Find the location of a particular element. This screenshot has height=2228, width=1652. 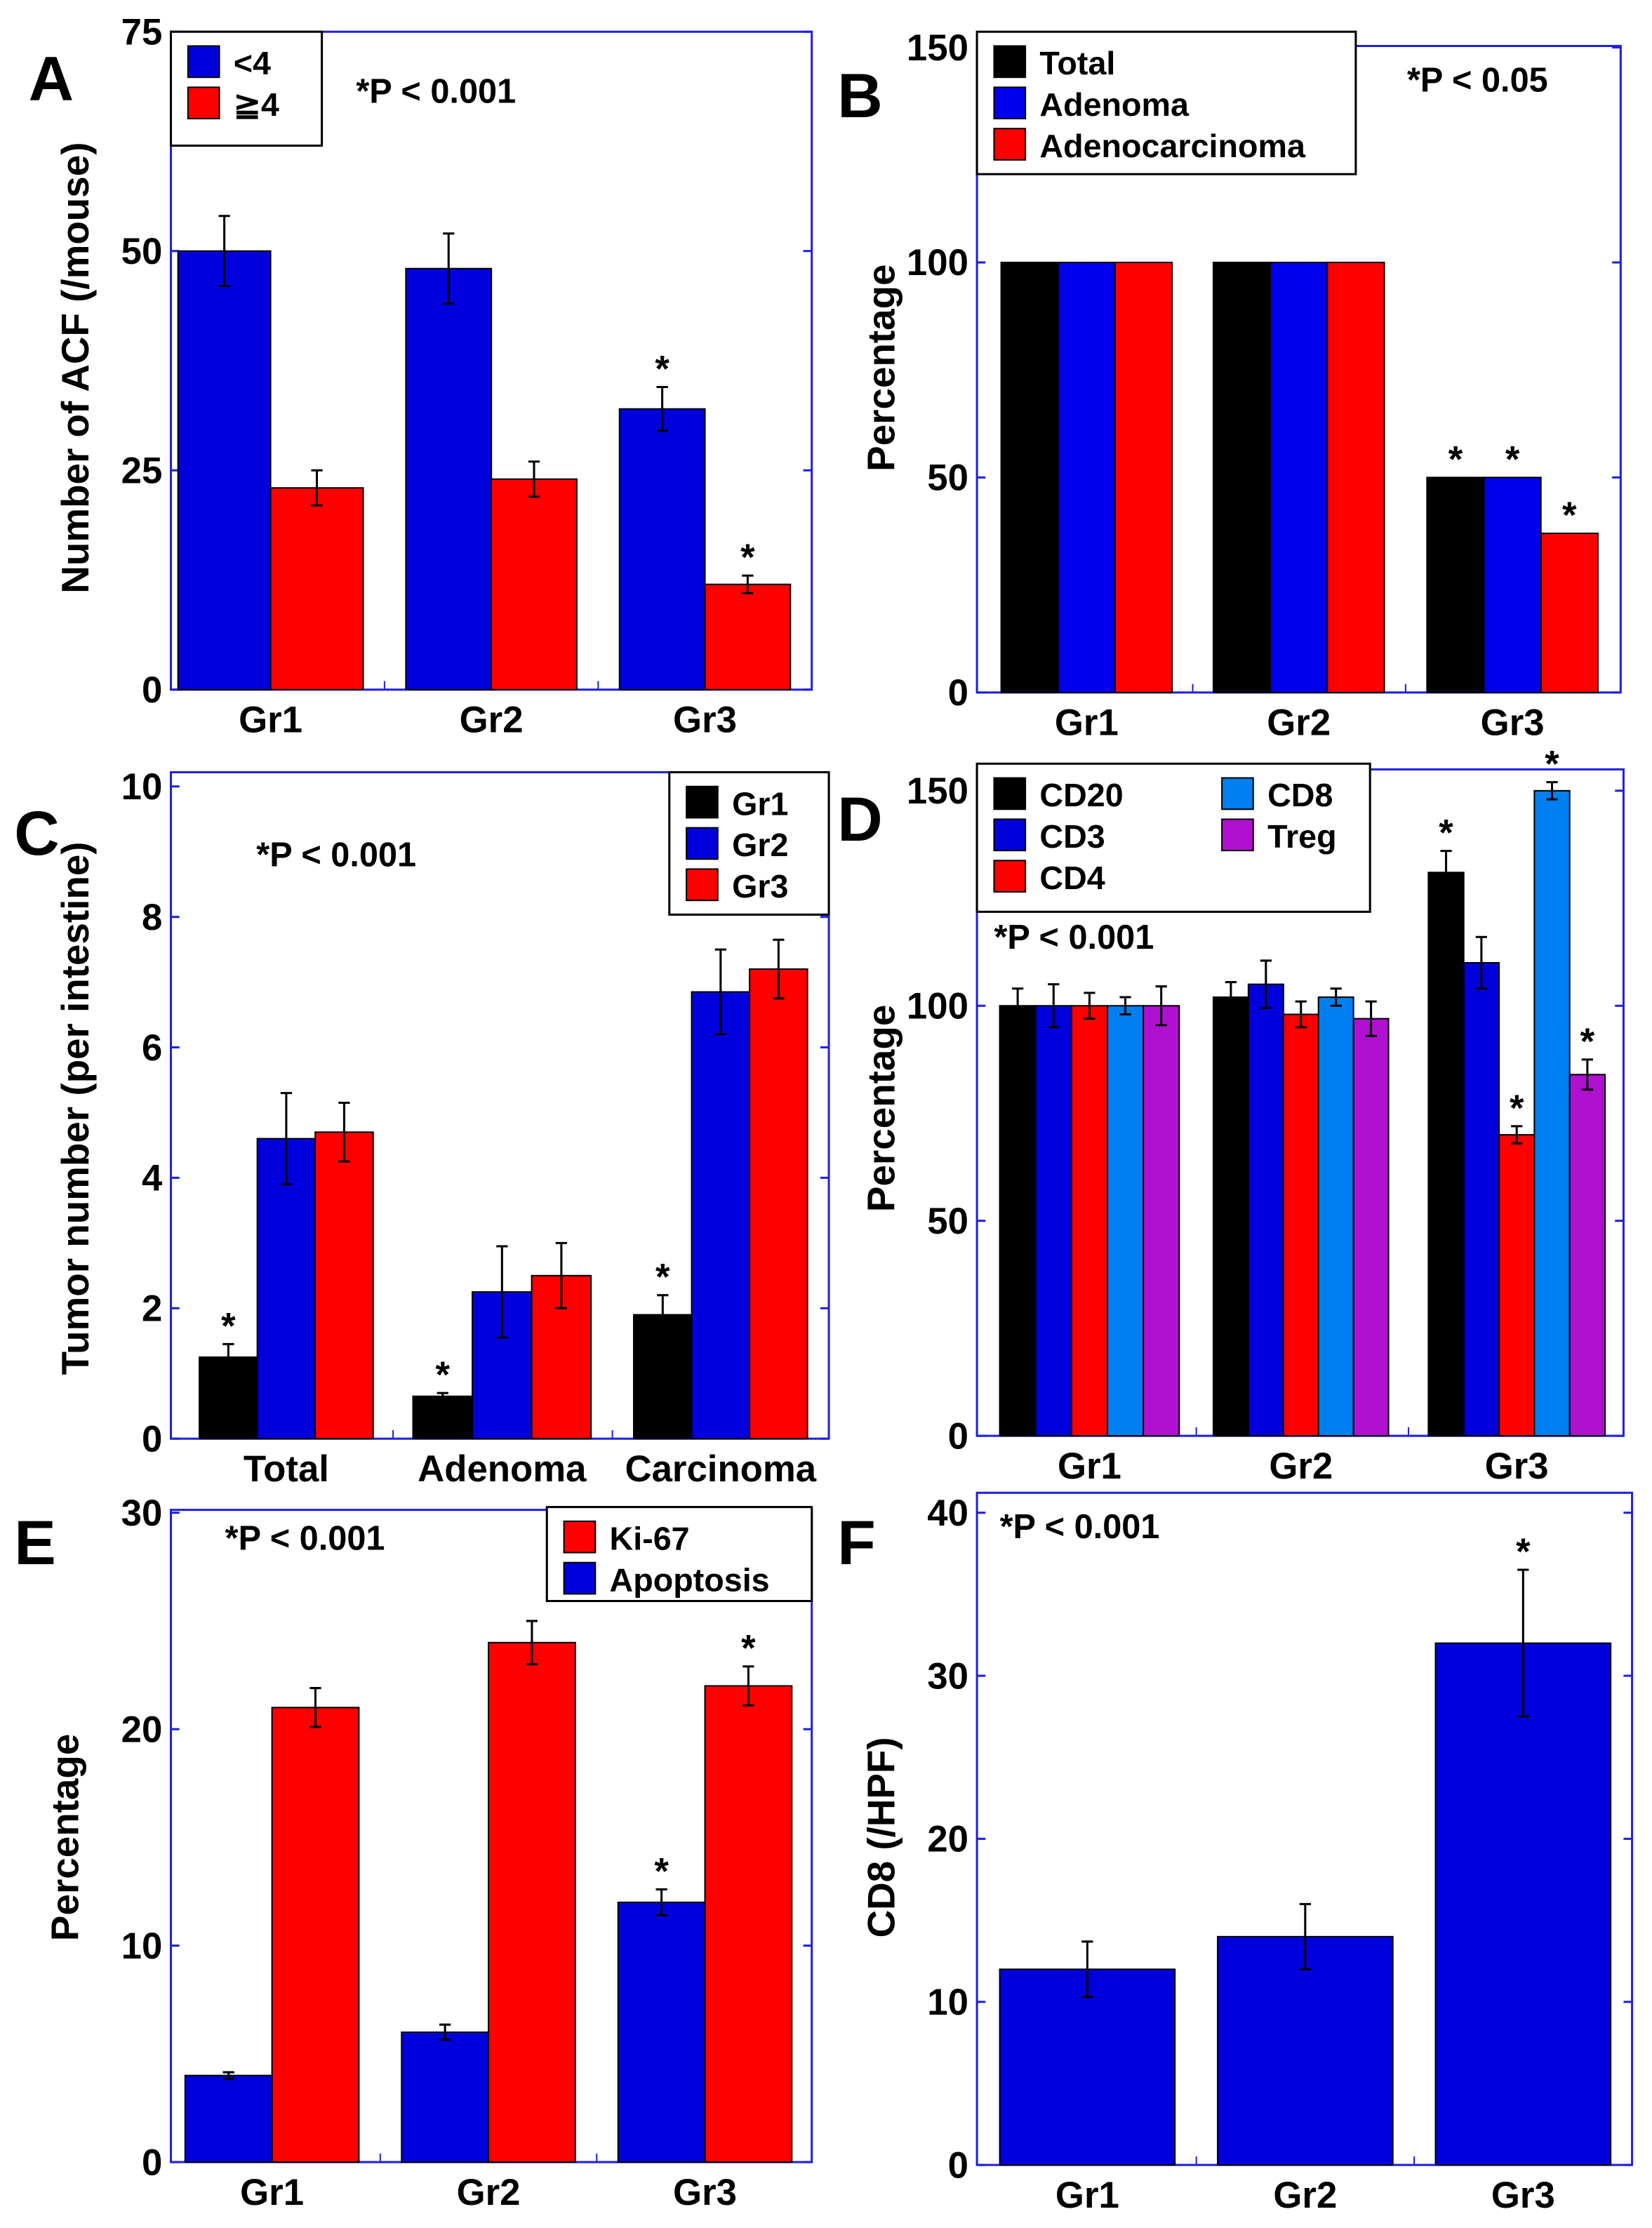

y-axis-label: CD8 (/HPF) is located at coordinates (880, 1837).